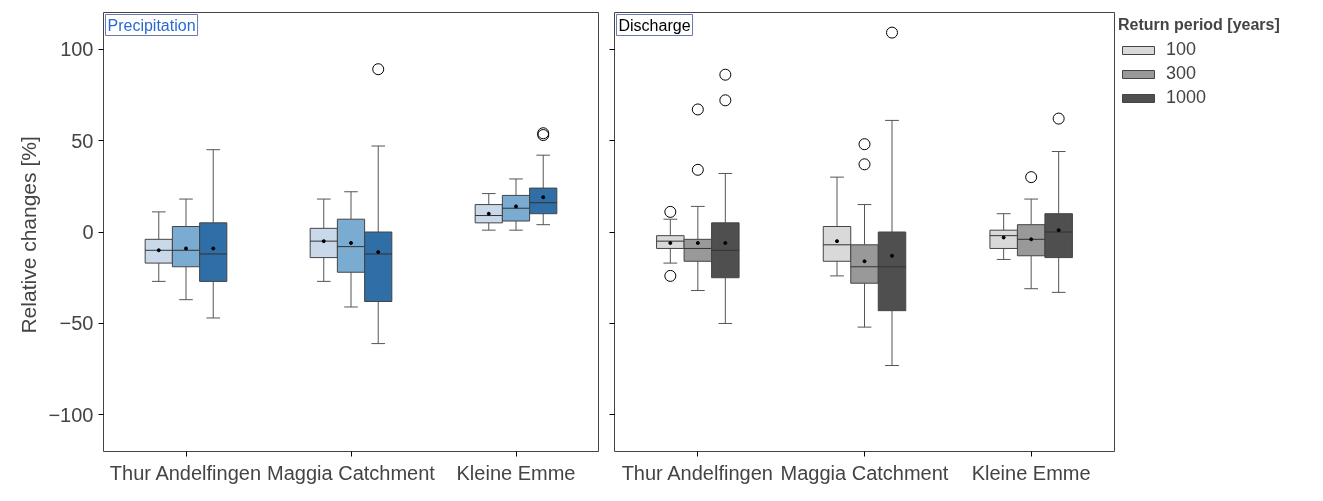 Image resolution: width=1323 pixels, height=501 pixels. I want to click on chart-title: Discharge, so click(654, 25).